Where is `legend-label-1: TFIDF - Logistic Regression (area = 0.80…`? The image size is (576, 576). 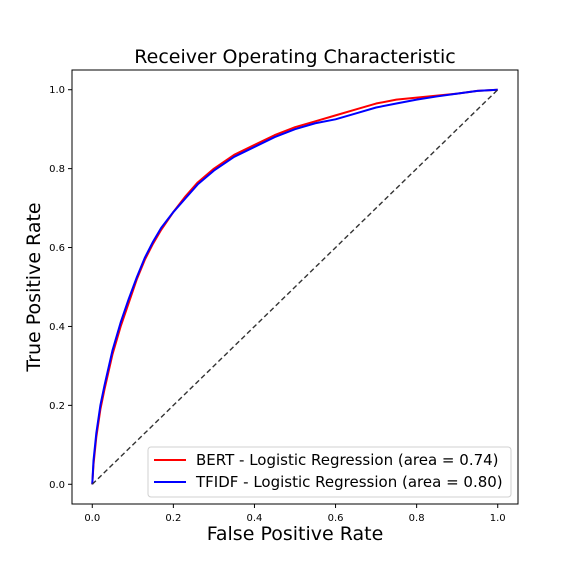 legend-label-1: TFIDF - Logistic Regression (area = 0.80… is located at coordinates (349, 482).